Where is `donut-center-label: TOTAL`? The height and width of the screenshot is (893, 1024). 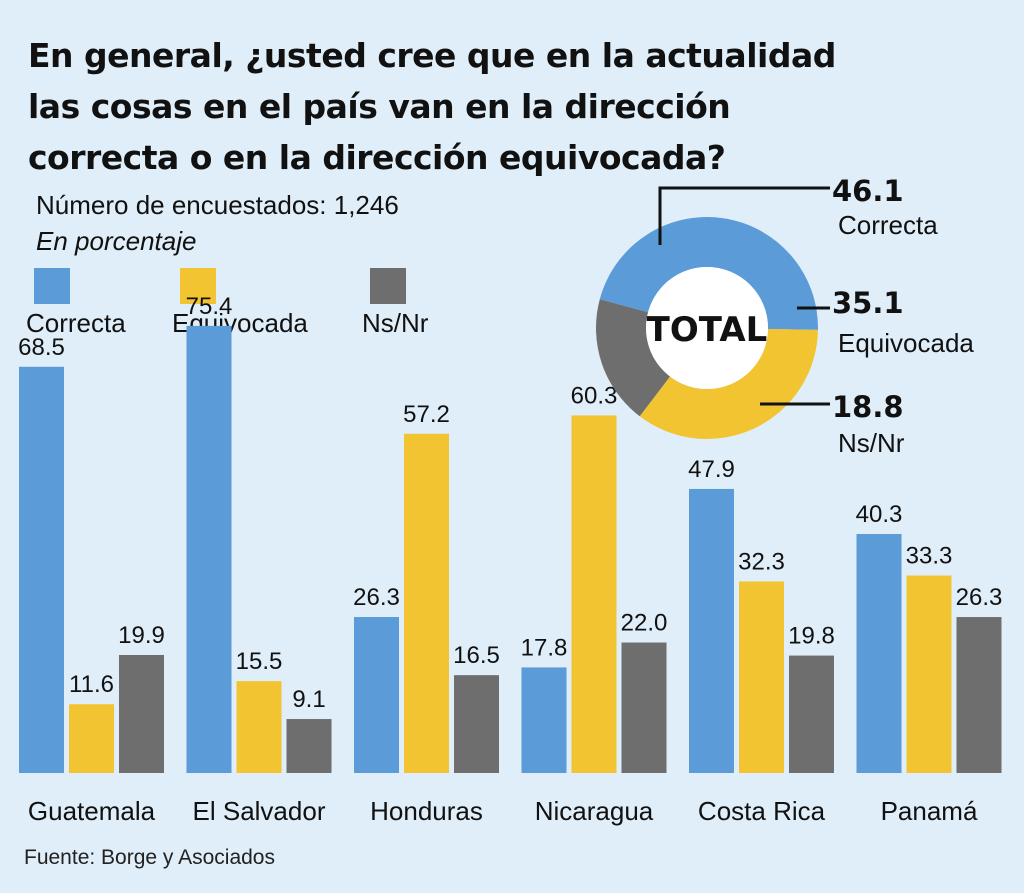 donut-center-label: TOTAL is located at coordinates (707, 330).